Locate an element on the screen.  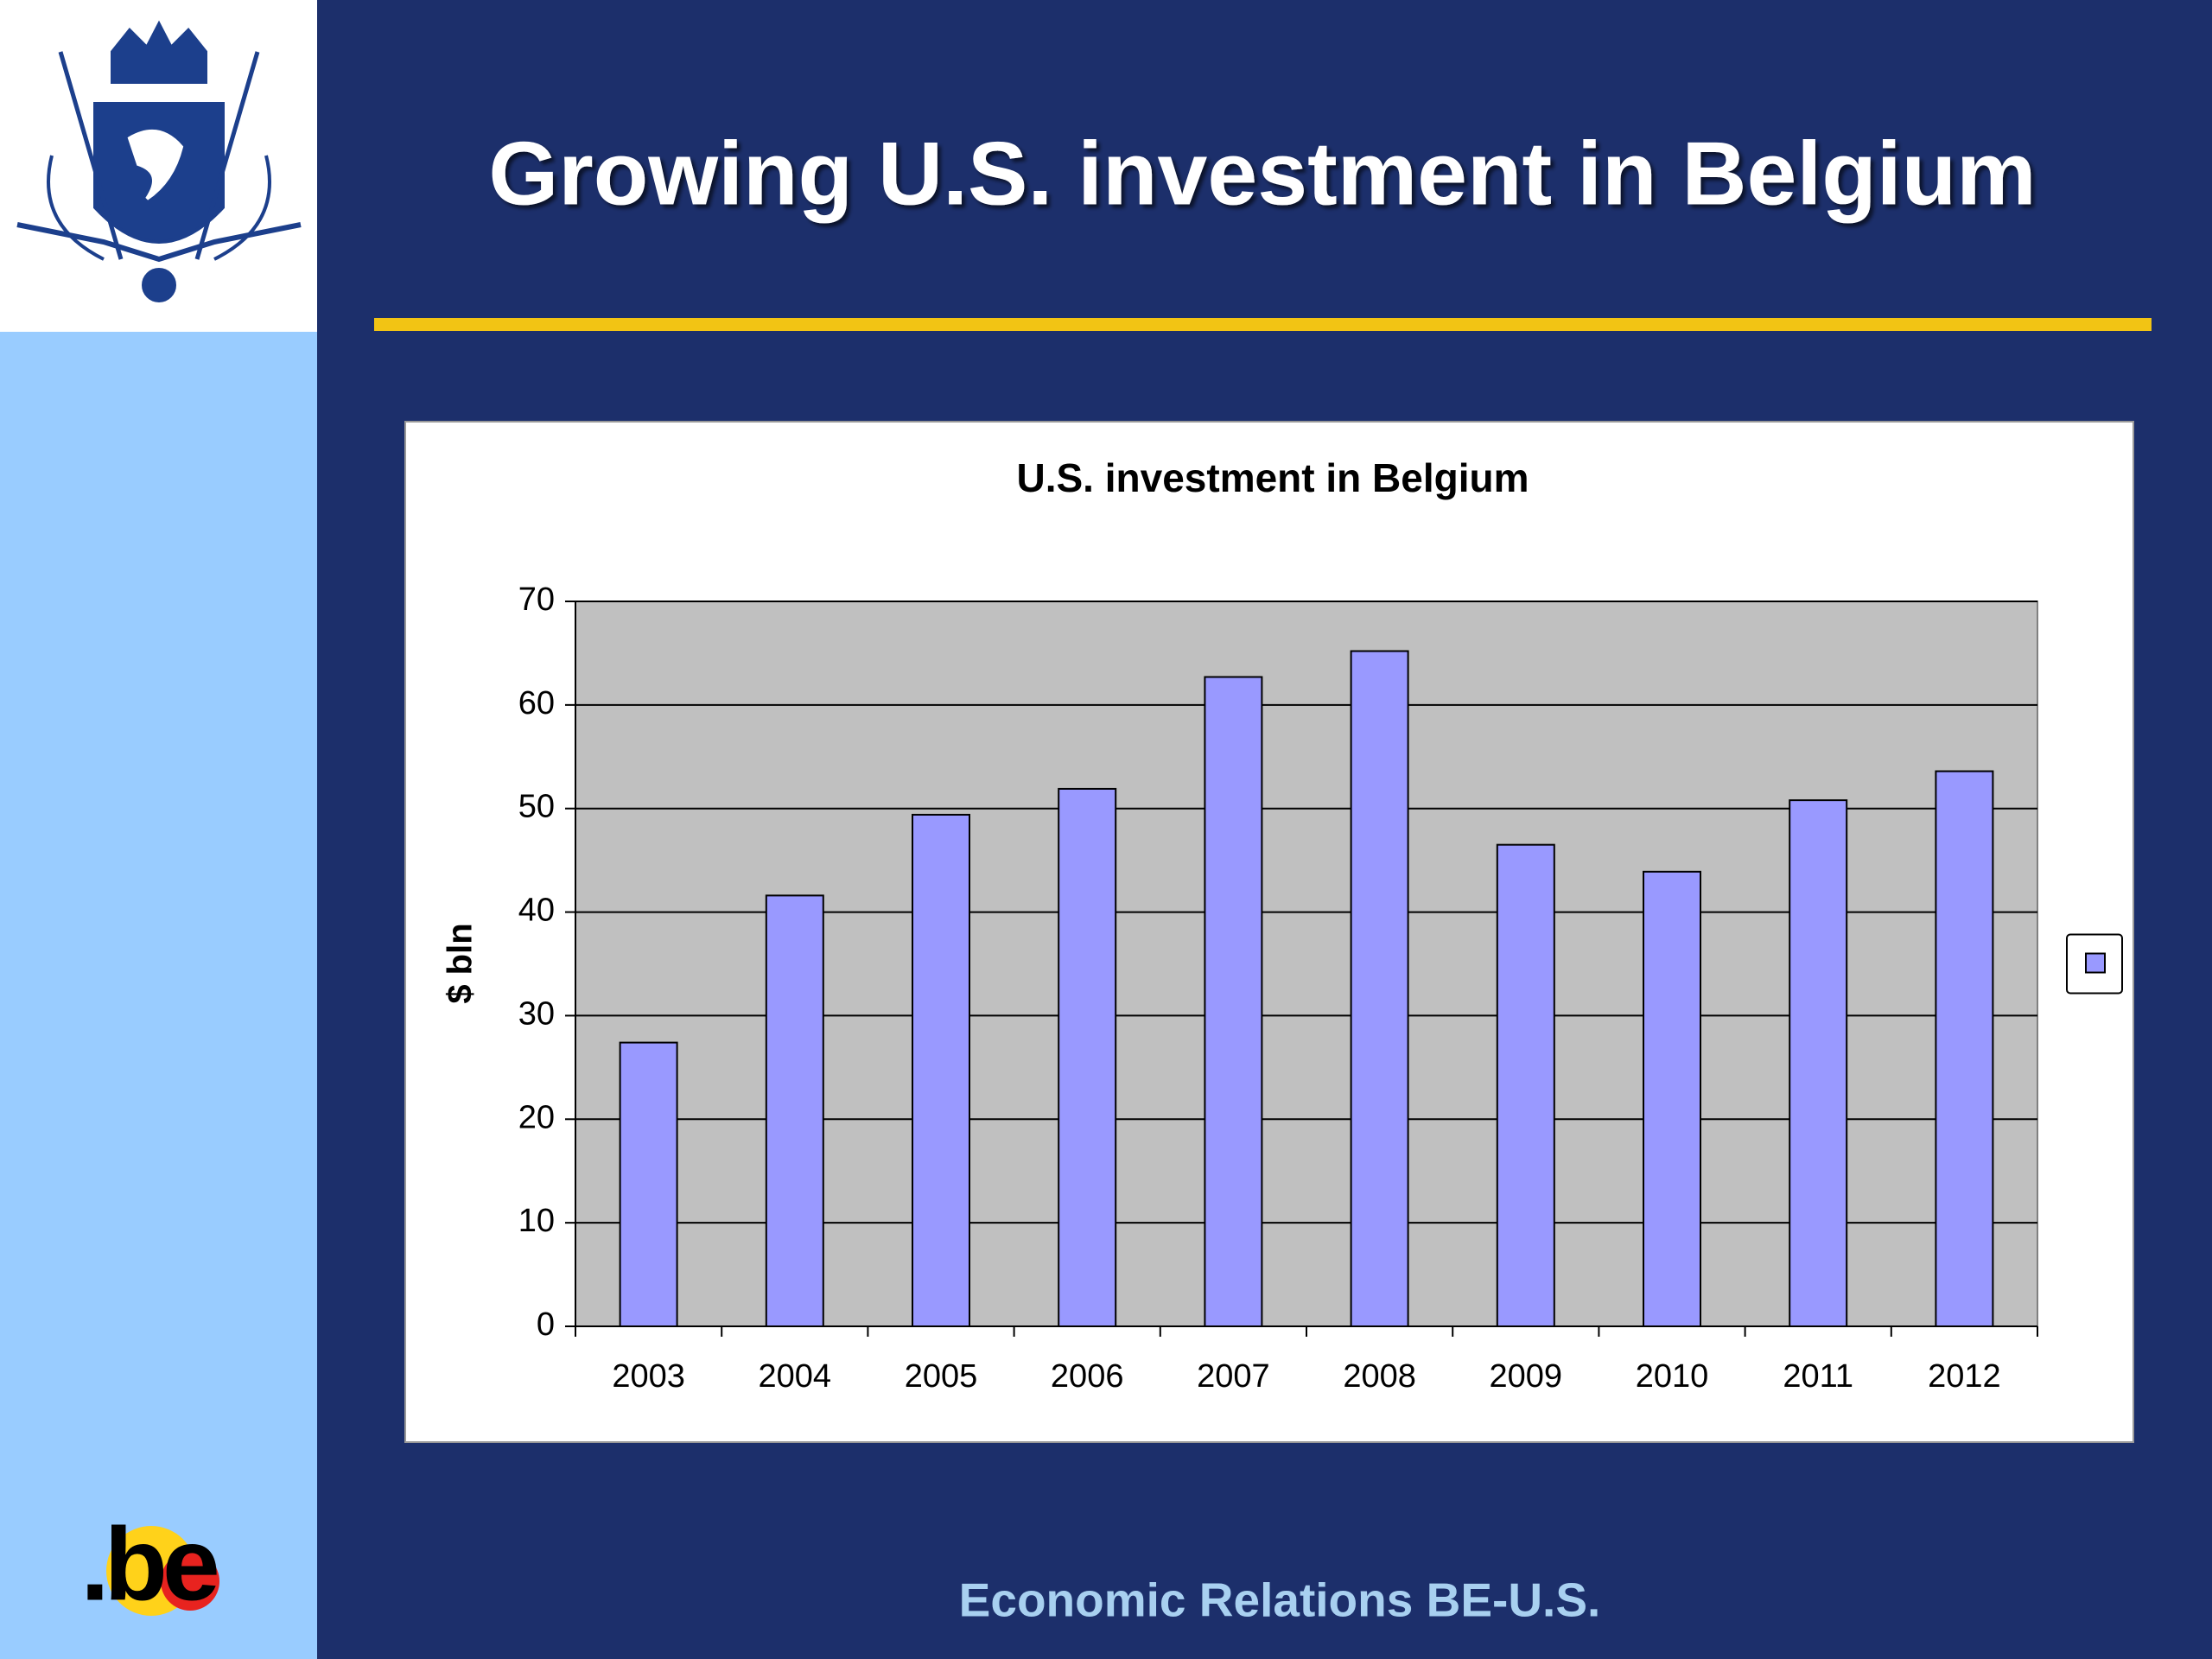
legend-swatch is located at coordinates (2095, 963).